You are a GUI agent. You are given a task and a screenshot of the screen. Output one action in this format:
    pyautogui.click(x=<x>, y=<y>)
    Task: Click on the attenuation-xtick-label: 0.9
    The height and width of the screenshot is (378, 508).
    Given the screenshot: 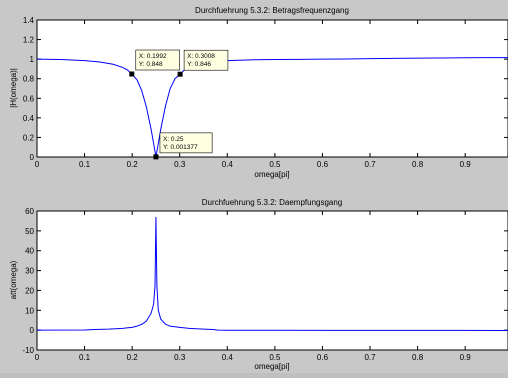 What is the action you would take?
    pyautogui.click(x=466, y=357)
    